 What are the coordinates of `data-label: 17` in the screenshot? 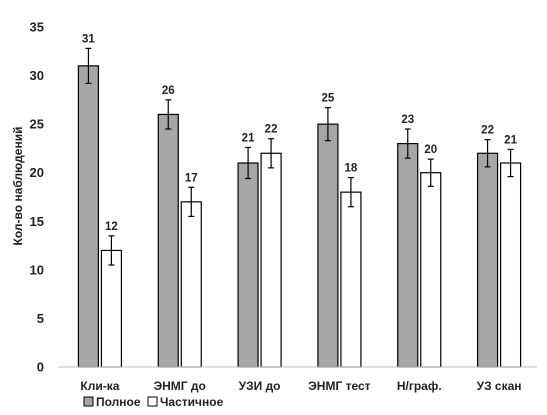 It's located at (191, 178).